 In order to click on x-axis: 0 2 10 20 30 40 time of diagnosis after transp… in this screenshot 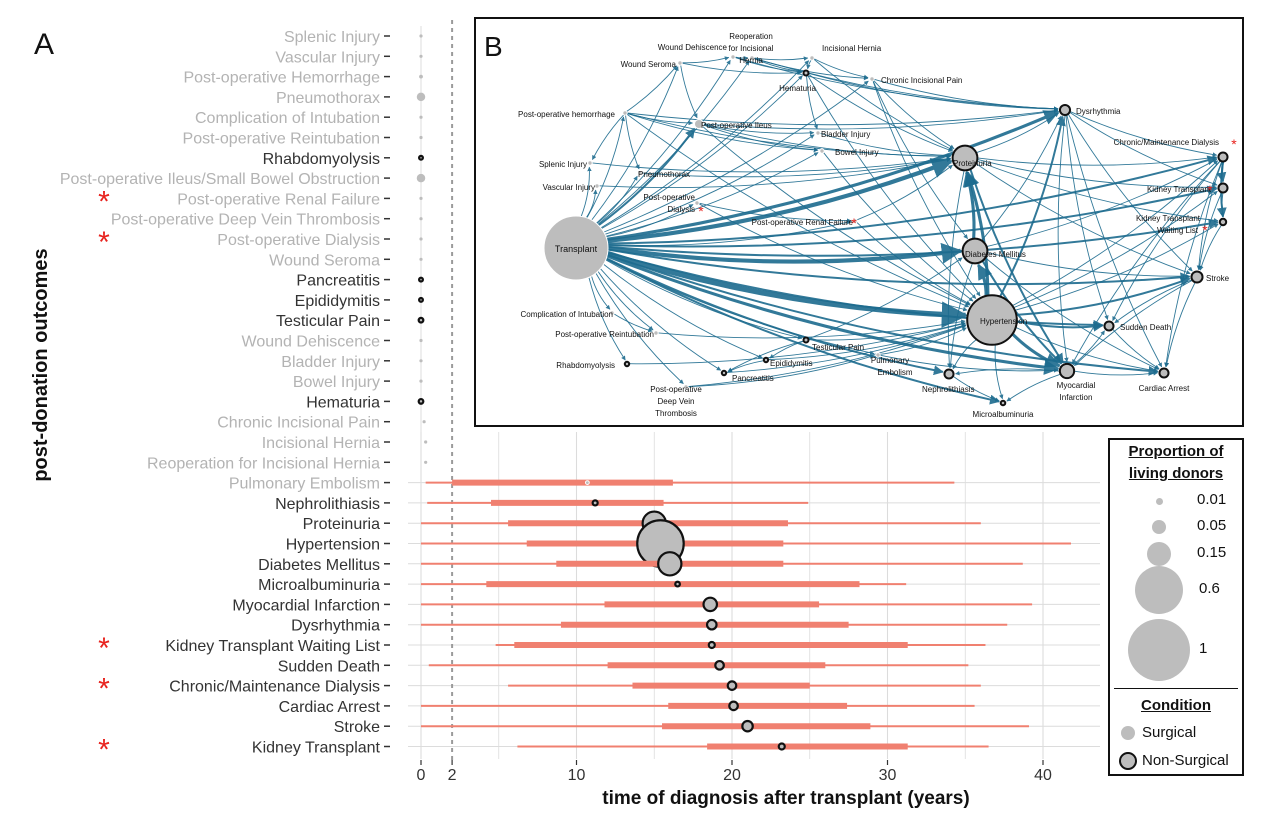, I will do `click(734, 784)`.